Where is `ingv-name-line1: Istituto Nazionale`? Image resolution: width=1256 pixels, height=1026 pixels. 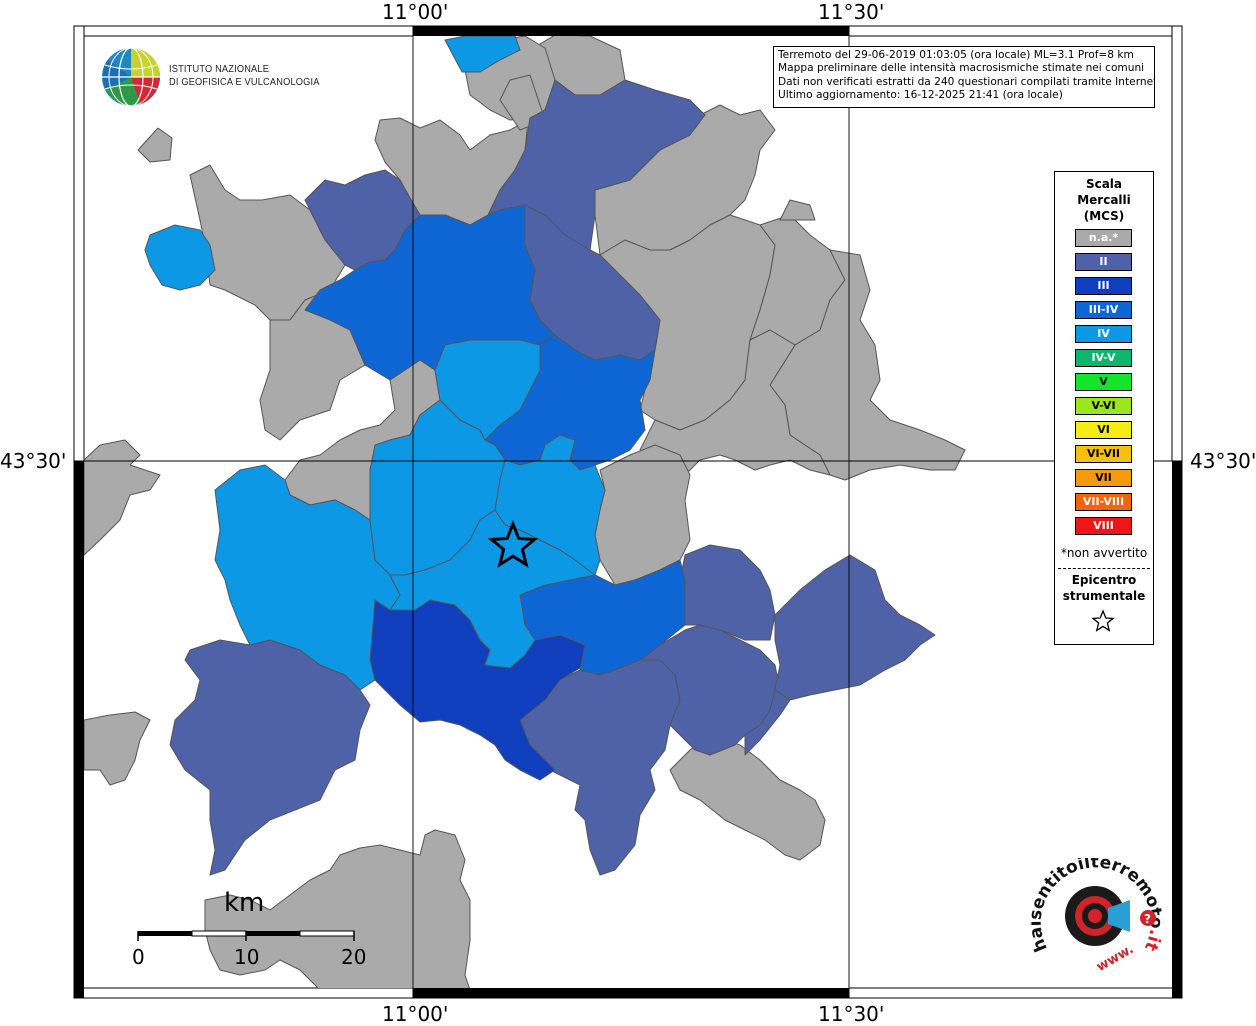 ingv-name-line1: Istituto Nazionale is located at coordinates (219, 69).